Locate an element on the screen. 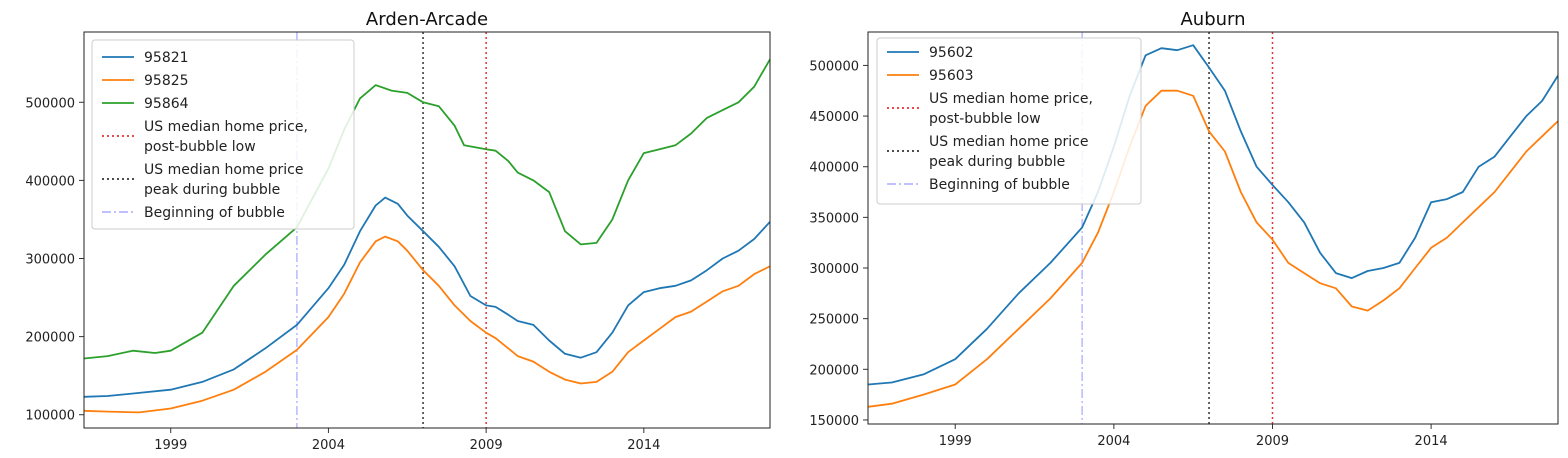 This screenshot has width=1568, height=458. y-tick-label: 450000 is located at coordinates (834, 117).